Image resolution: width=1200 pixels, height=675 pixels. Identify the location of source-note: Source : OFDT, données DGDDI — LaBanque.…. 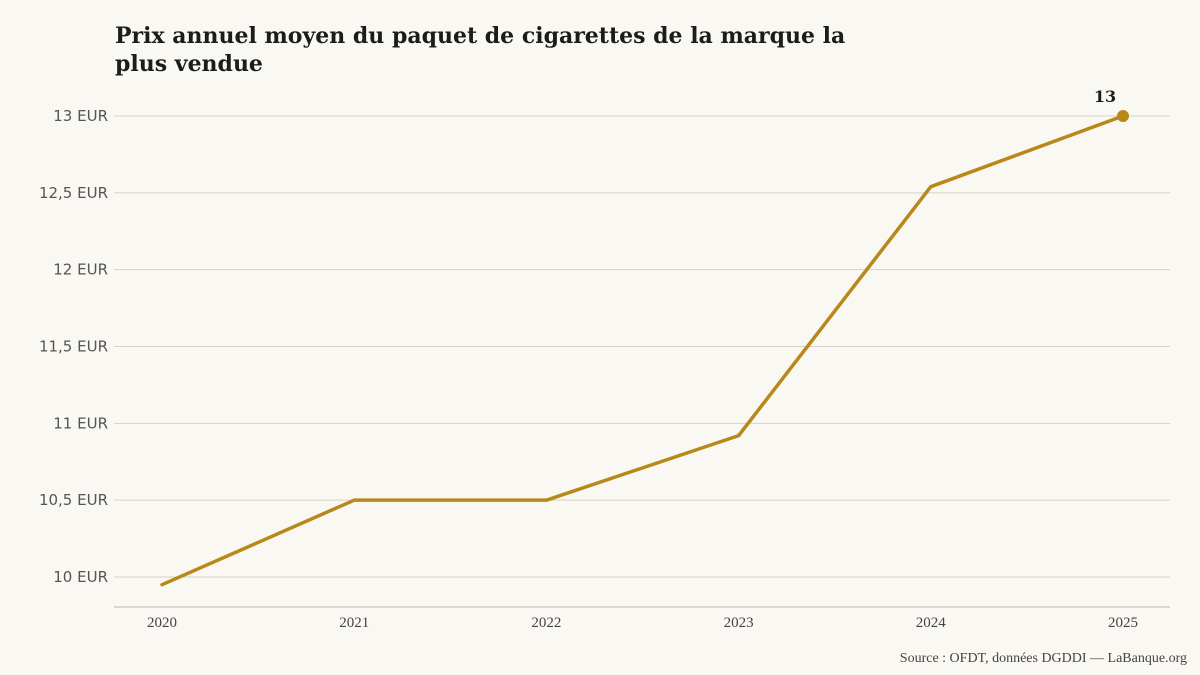
(1043, 658).